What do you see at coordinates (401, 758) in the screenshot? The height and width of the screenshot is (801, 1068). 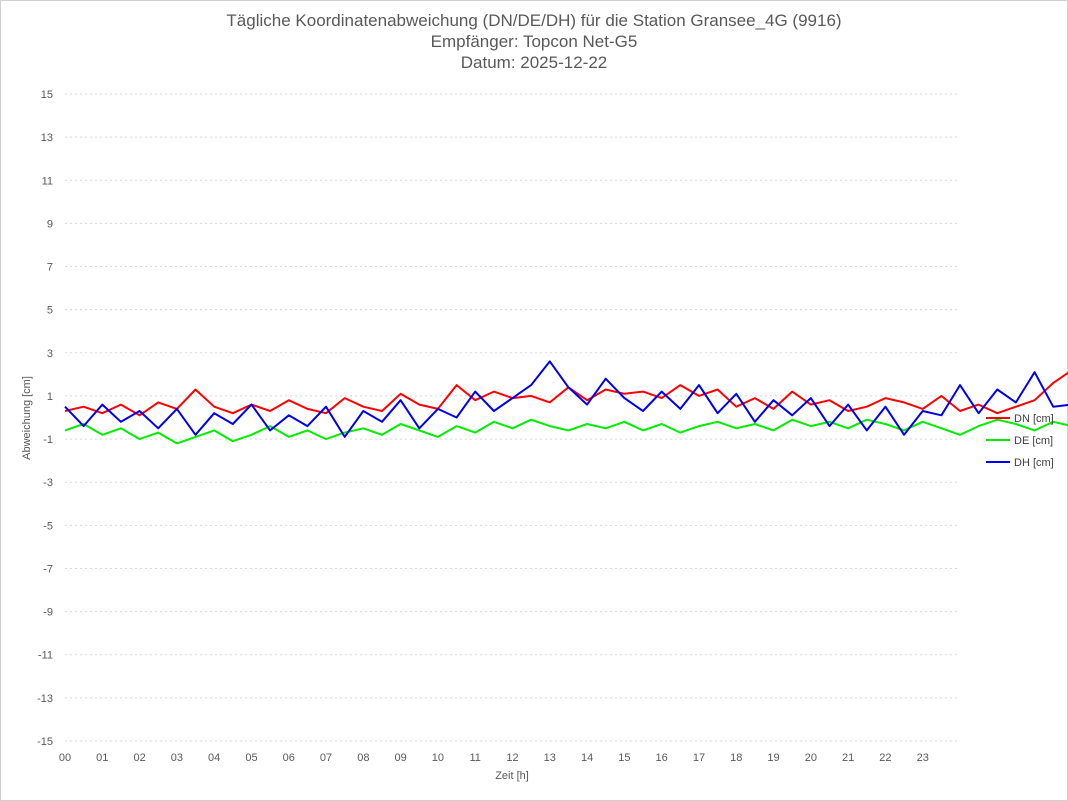 I see `x-tick-label: 09` at bounding box center [401, 758].